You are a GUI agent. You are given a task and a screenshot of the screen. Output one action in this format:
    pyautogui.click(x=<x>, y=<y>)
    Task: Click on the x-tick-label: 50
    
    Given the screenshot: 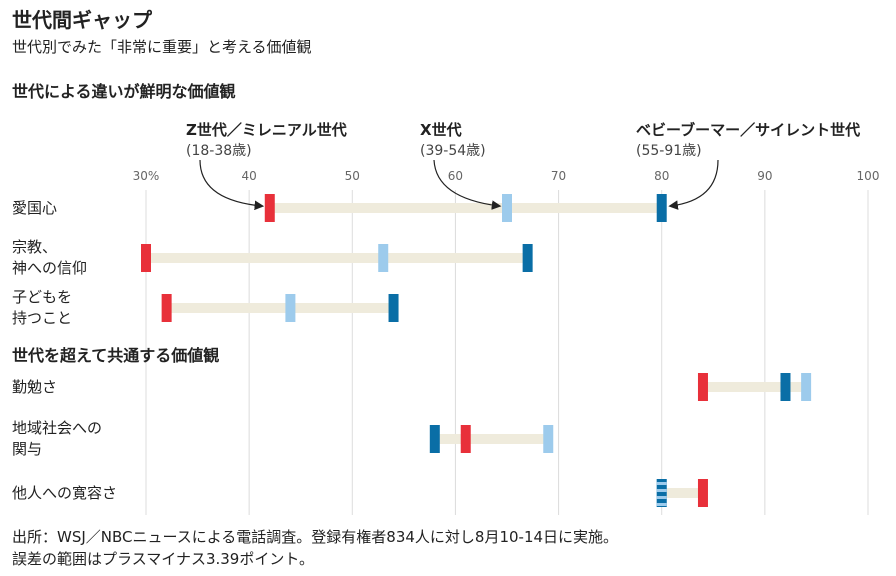 What is the action you would take?
    pyautogui.click(x=352, y=176)
    